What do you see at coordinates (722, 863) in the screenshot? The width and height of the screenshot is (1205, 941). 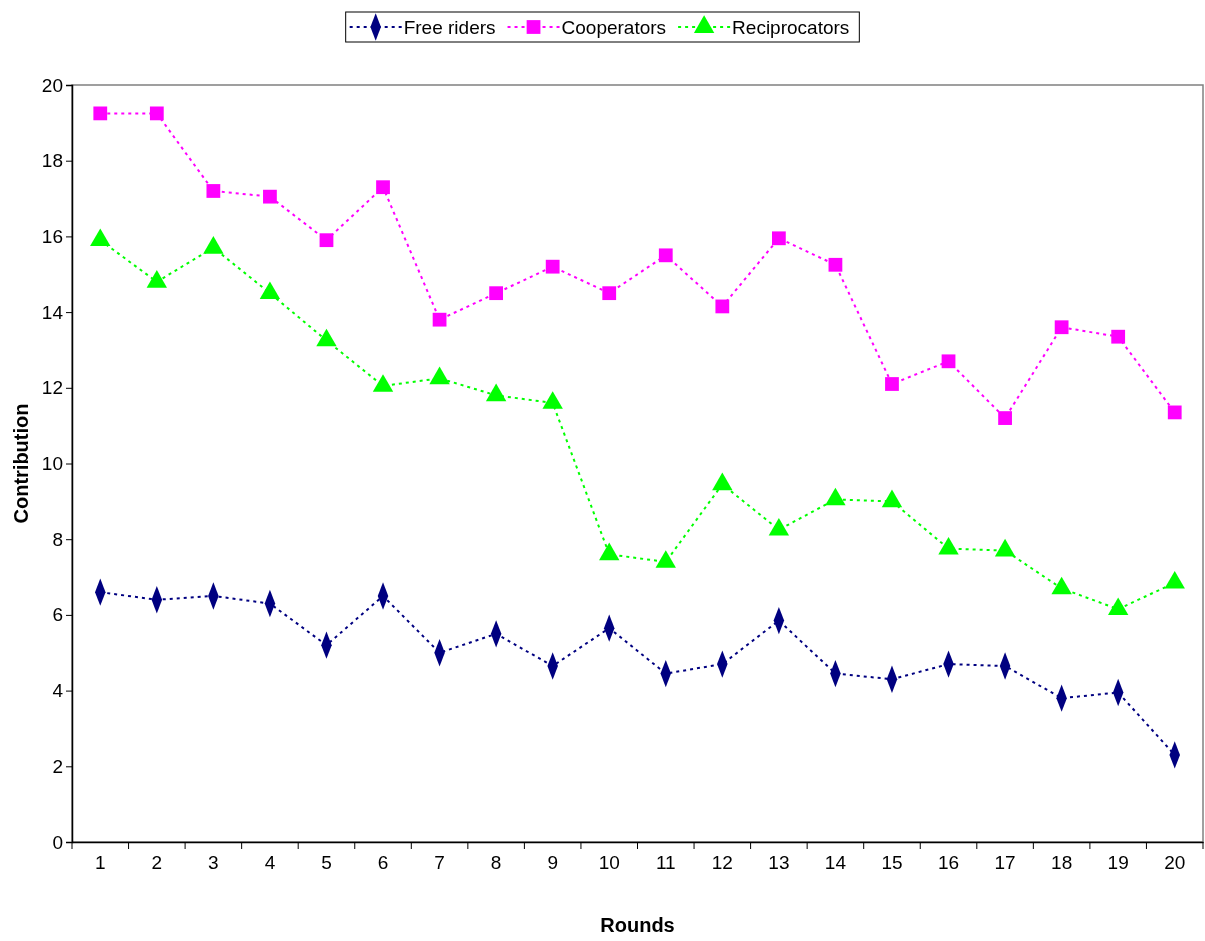 I see `x-tick-label: 12` at bounding box center [722, 863].